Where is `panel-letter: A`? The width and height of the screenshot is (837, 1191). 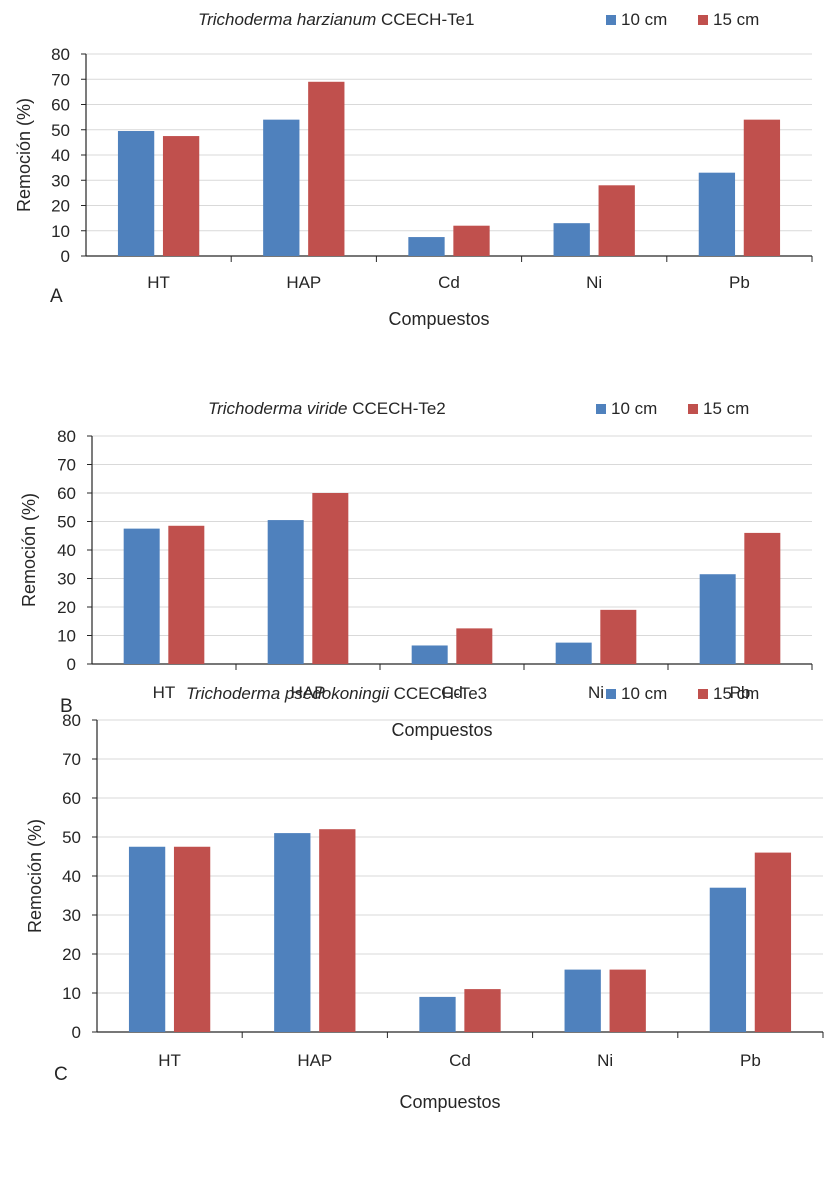 panel-letter: A is located at coordinates (56, 296).